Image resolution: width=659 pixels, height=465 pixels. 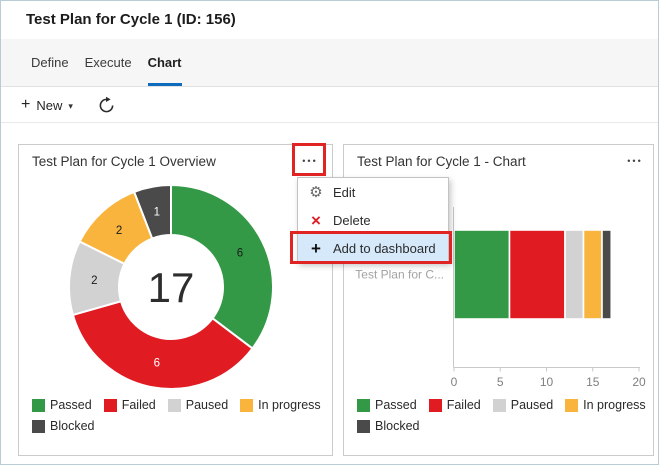 I want to click on donut-chart-svg: 6 6 2 2 1 17, so click(x=171, y=286).